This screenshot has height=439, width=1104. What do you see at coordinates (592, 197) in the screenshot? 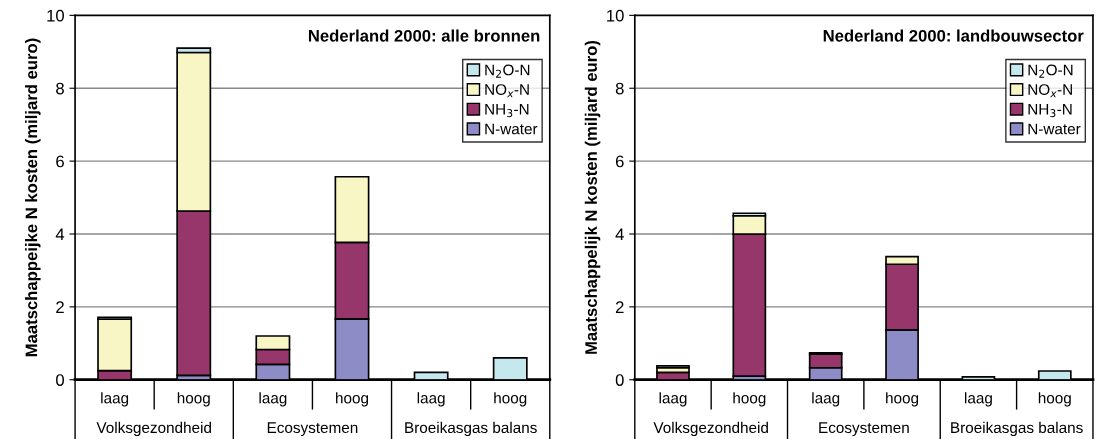
I see `y-axis-title: Maatschappelijk N kosten (miljard euro)` at bounding box center [592, 197].